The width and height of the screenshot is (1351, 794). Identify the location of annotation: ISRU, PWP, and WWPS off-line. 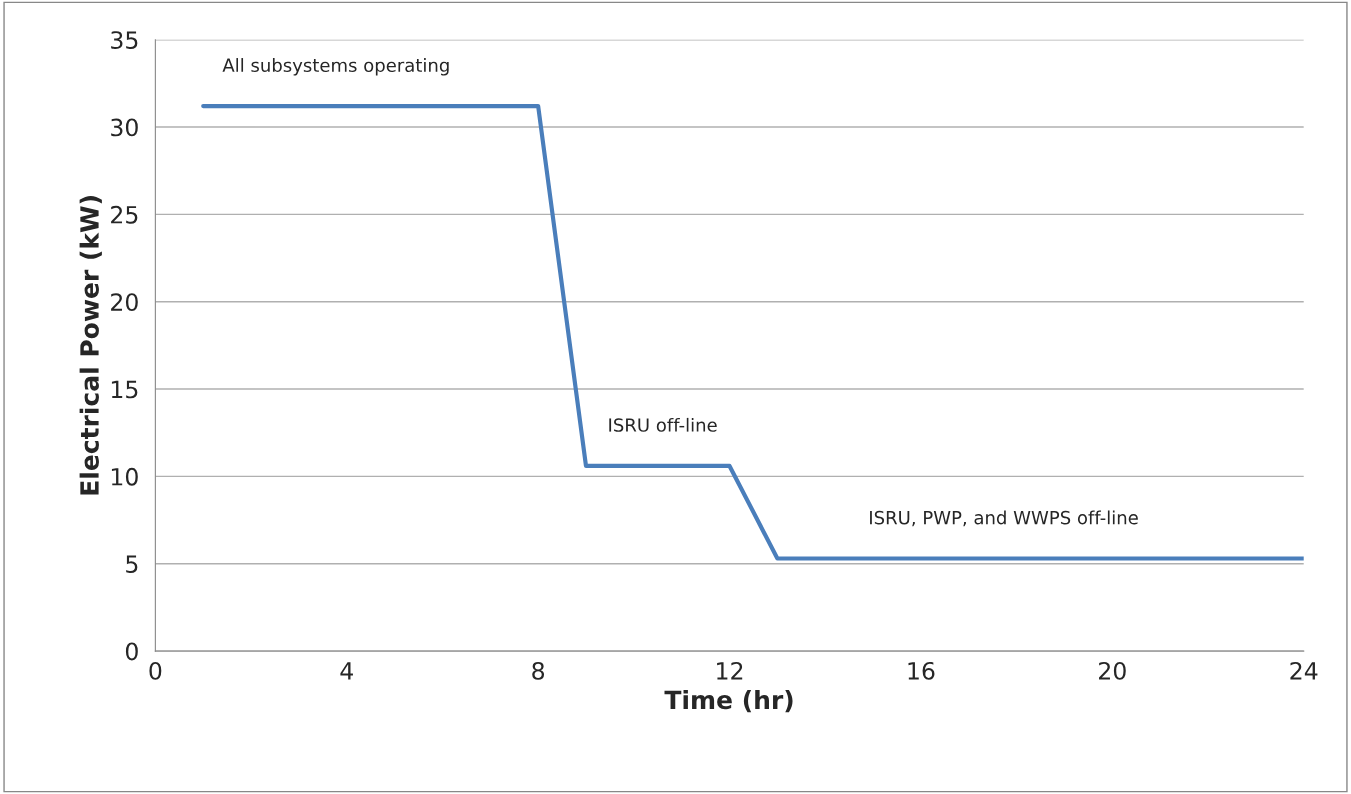
(1004, 518).